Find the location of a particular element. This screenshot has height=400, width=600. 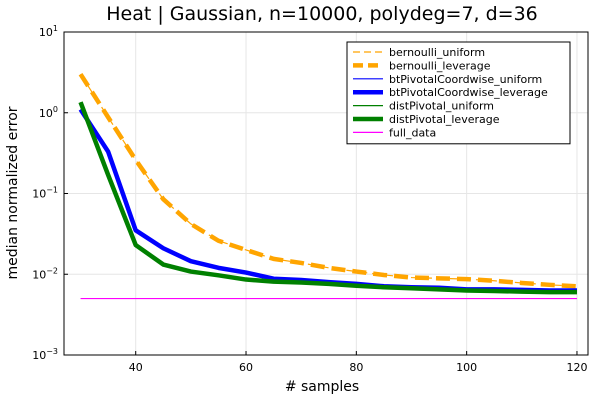

legend-label: full_data is located at coordinates (412, 132).